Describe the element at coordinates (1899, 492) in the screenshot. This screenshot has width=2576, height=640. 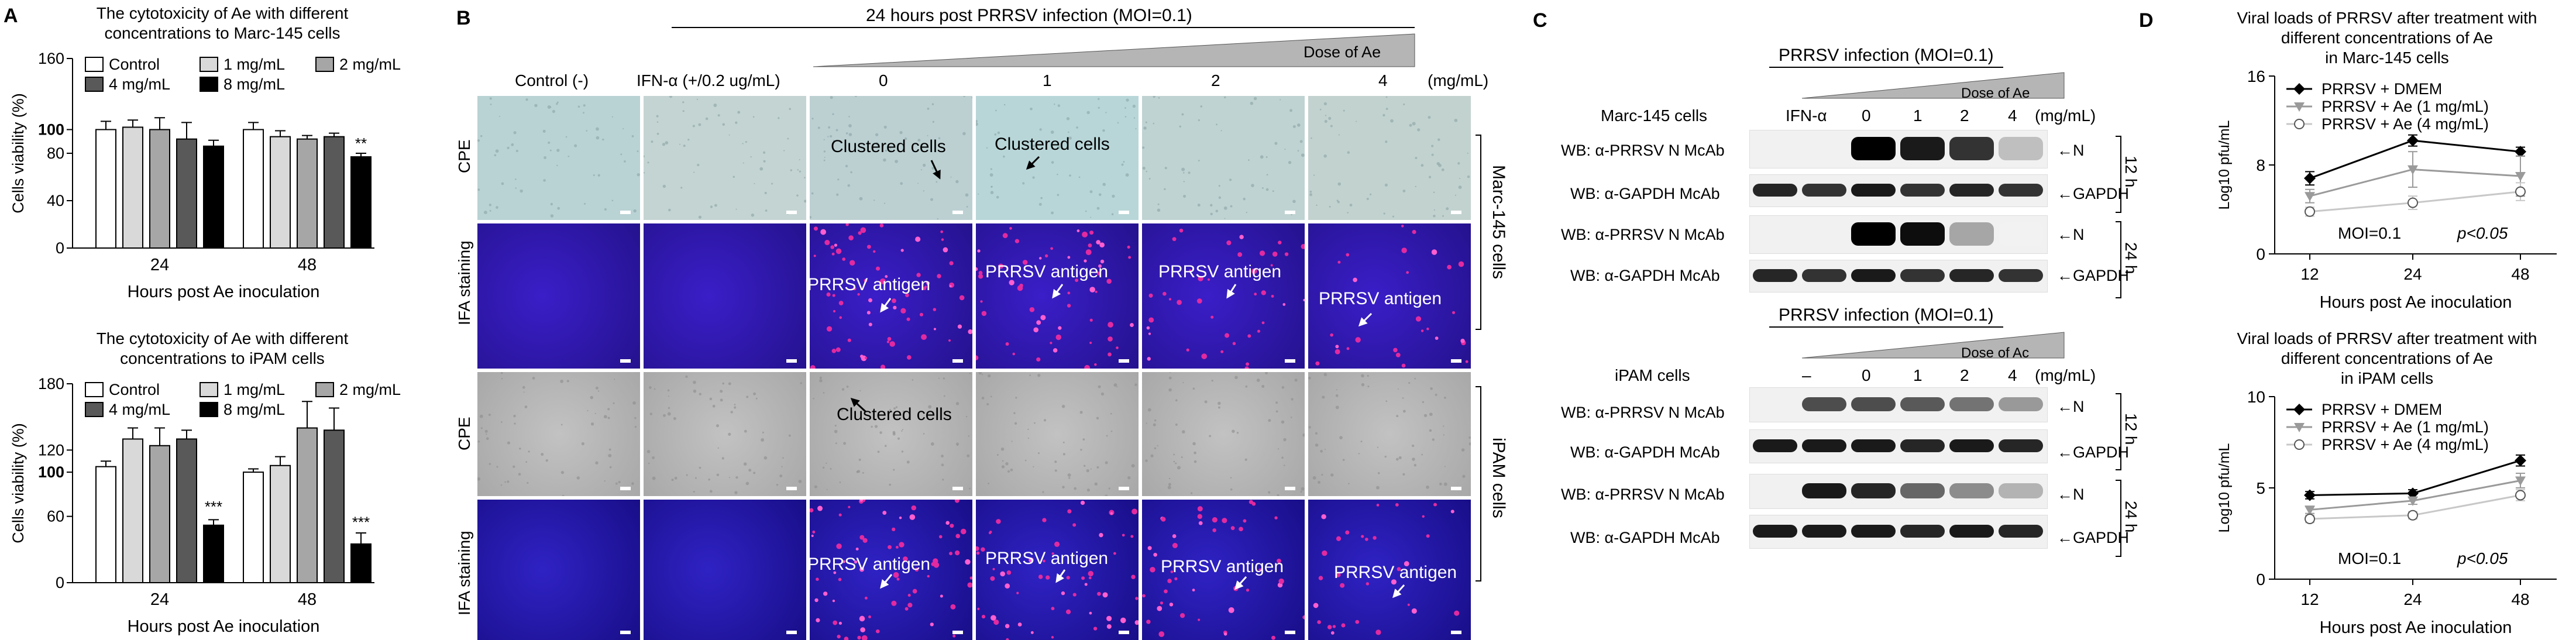
I see `blot-strip` at that location.